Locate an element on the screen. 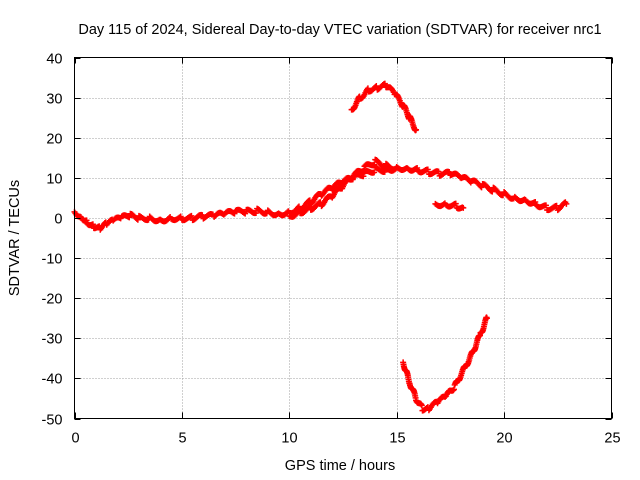 This screenshot has width=640, height=480. x-tick-label: 10 is located at coordinates (289, 439).